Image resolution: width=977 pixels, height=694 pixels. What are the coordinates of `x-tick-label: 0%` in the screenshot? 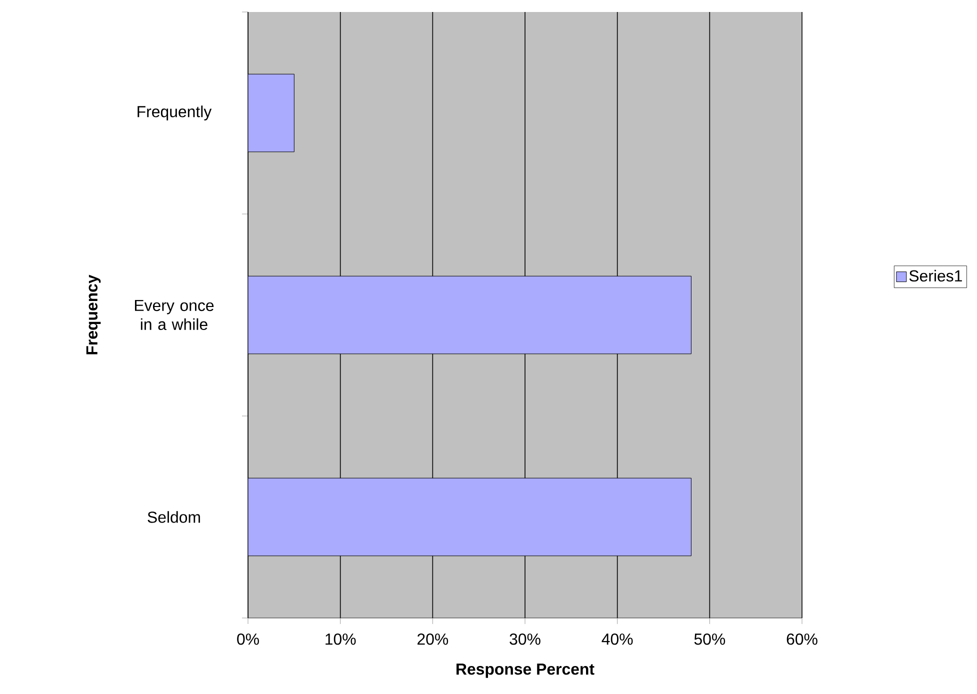 It's located at (248, 639).